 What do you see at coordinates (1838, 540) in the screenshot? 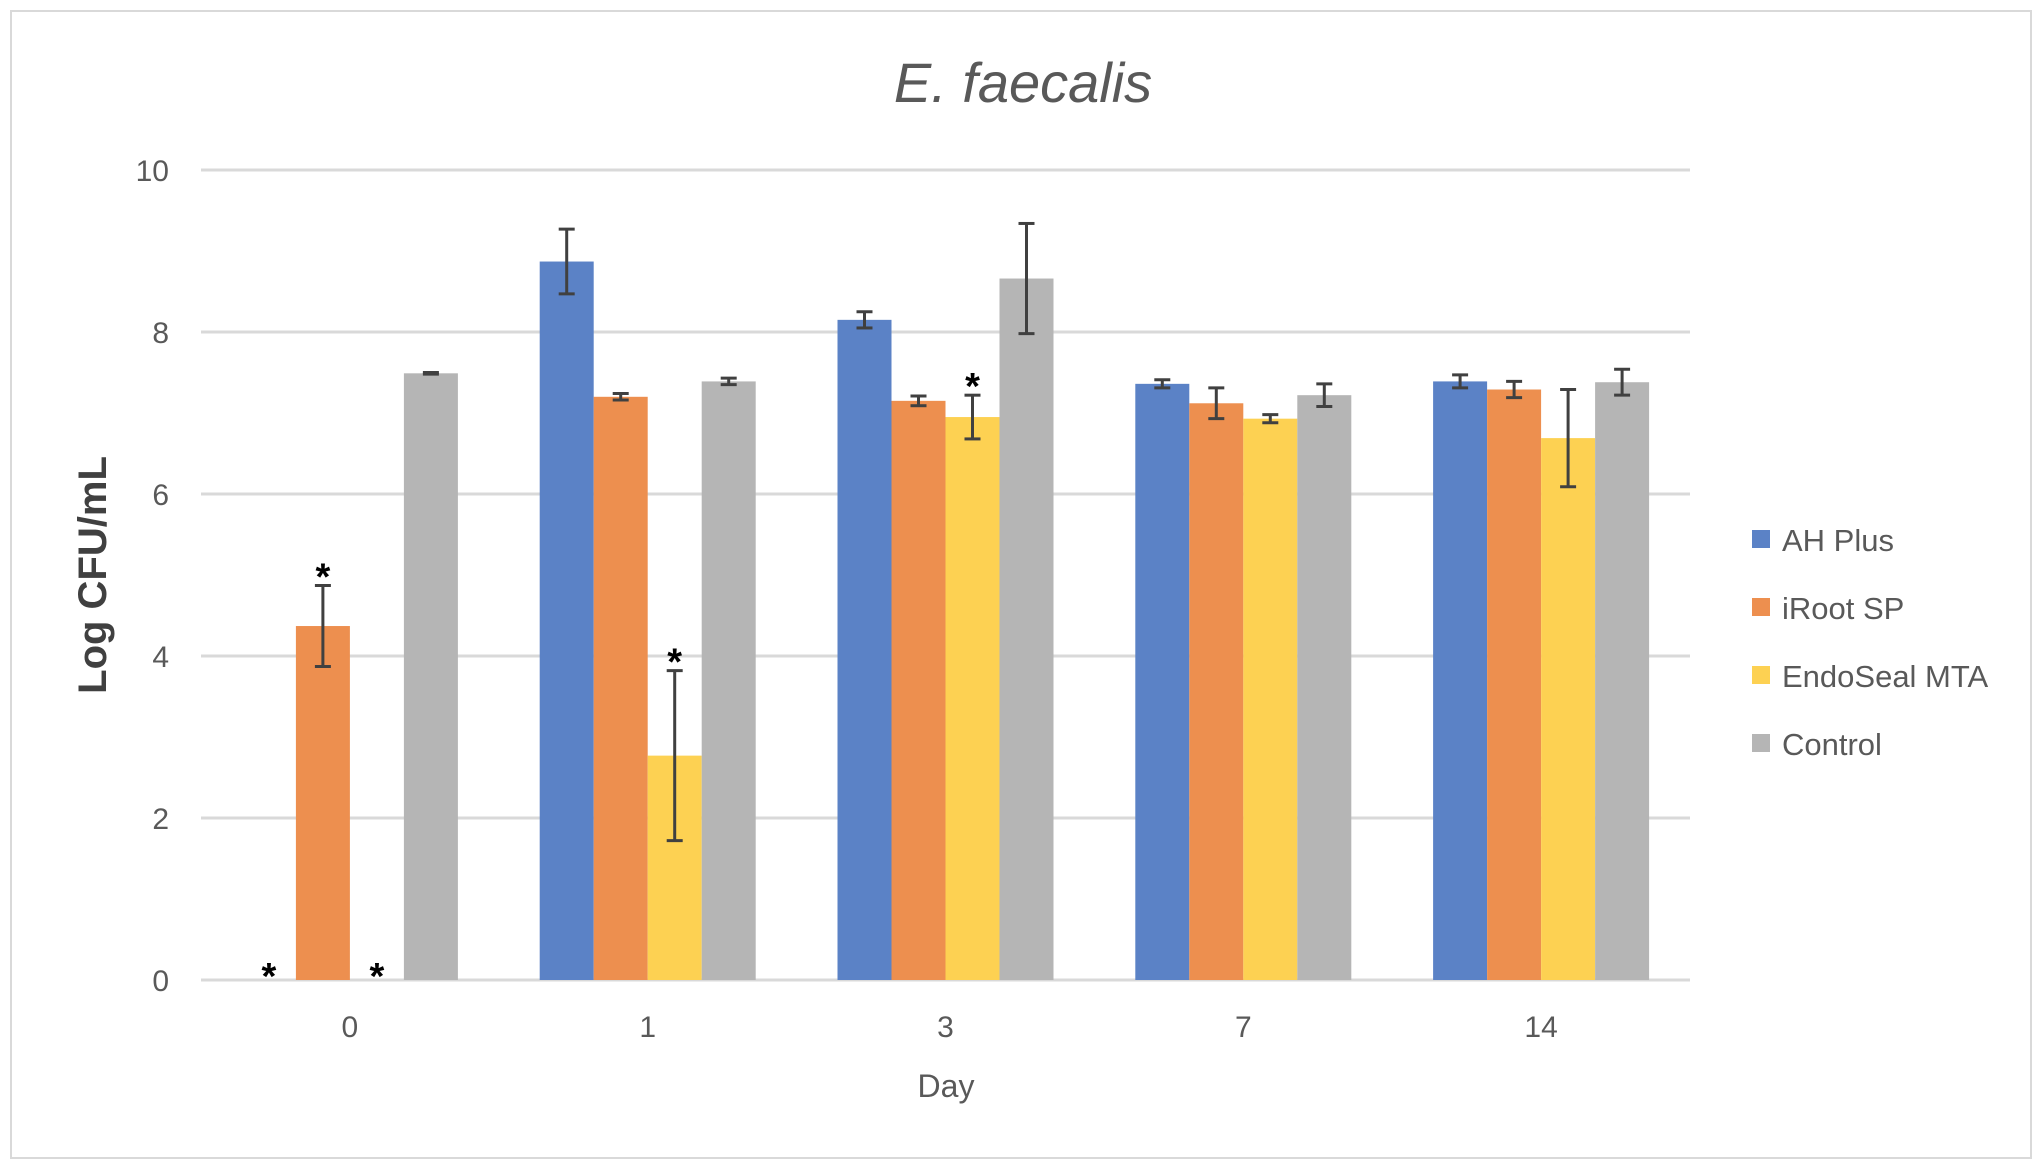
I see `legend-label-ah-plus: AH Plus` at bounding box center [1838, 540].